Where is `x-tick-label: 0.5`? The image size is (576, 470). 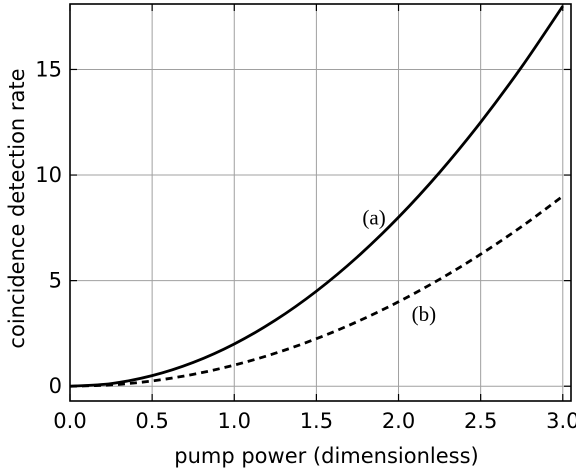
x-tick-label: 0.5 is located at coordinates (151, 421).